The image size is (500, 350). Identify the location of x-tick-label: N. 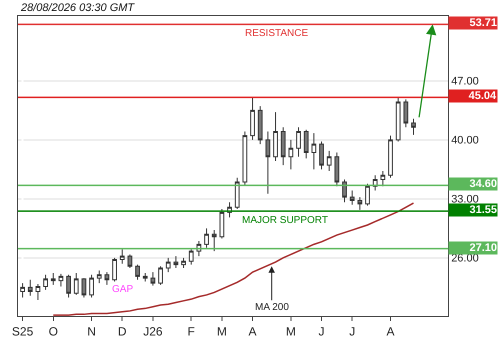
(91, 331).